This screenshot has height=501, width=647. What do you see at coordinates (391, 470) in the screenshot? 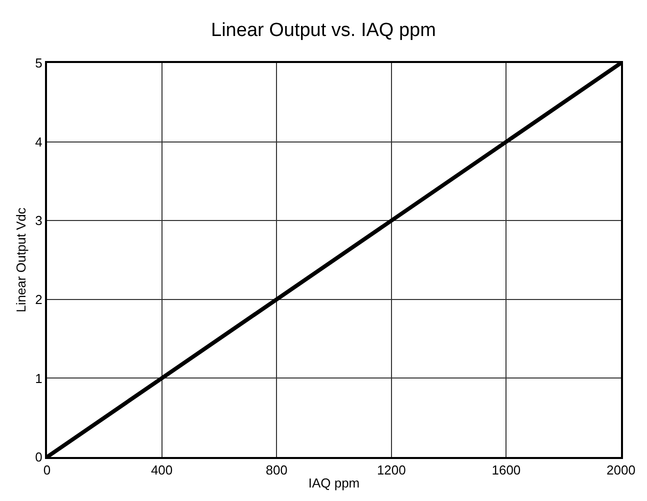
I see `x-tick-label: 1200` at bounding box center [391, 470].